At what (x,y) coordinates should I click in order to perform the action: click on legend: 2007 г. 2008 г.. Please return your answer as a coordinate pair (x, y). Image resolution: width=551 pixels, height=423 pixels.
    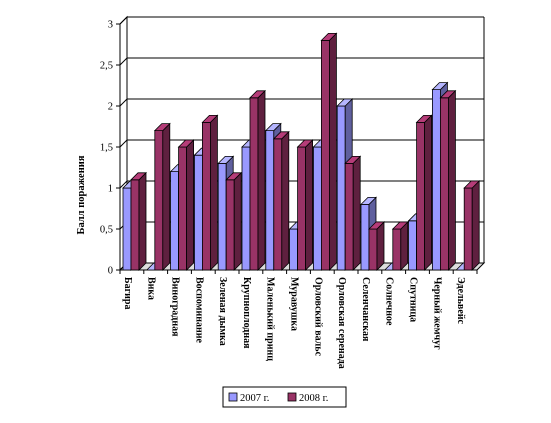
    Looking at the image, I should click on (284, 397).